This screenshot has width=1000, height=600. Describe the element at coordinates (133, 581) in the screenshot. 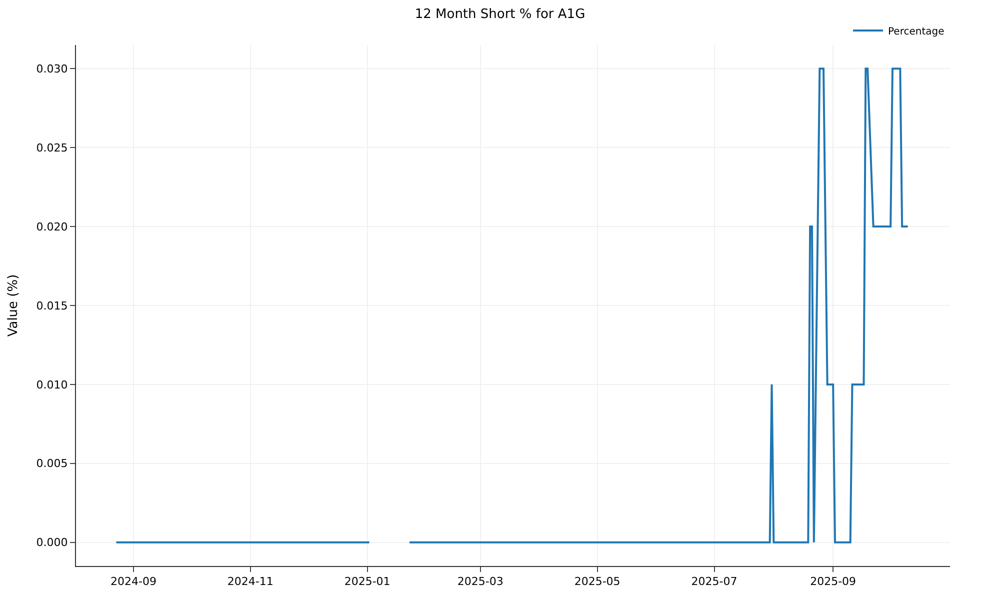

I see `x-tick-label: 2024-09` at that location.